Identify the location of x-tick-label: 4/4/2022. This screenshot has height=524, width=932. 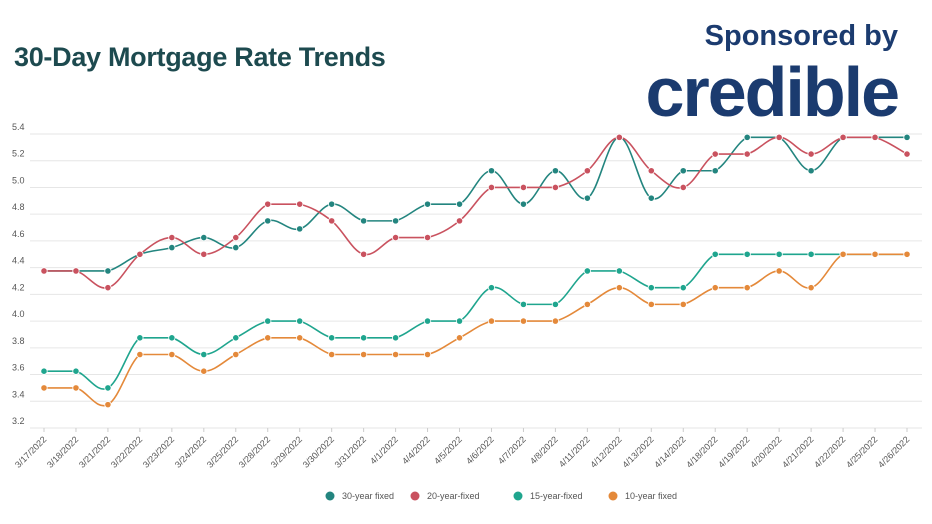
(416, 450).